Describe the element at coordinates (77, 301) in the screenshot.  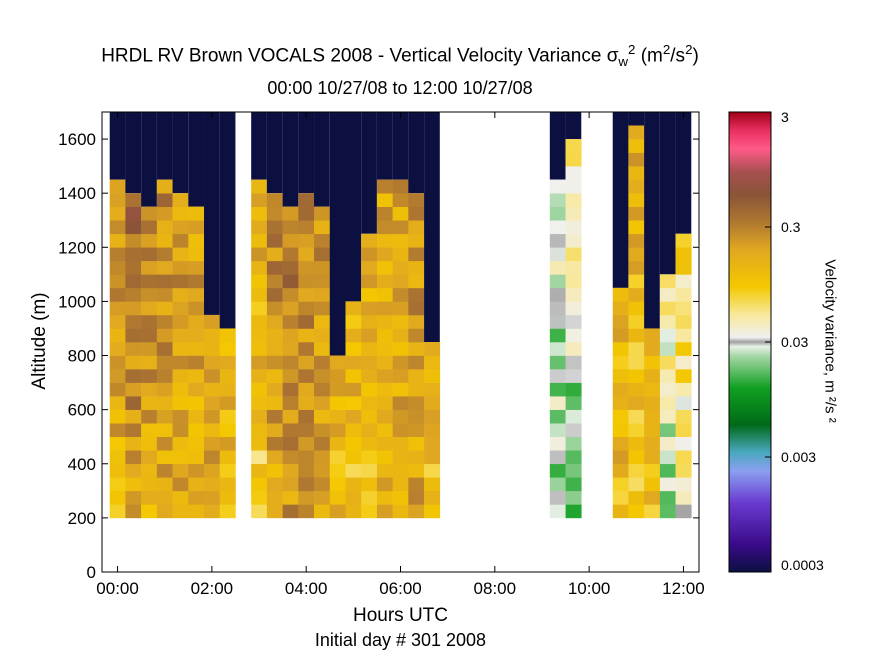
I see `y-tick-label: 1000` at that location.